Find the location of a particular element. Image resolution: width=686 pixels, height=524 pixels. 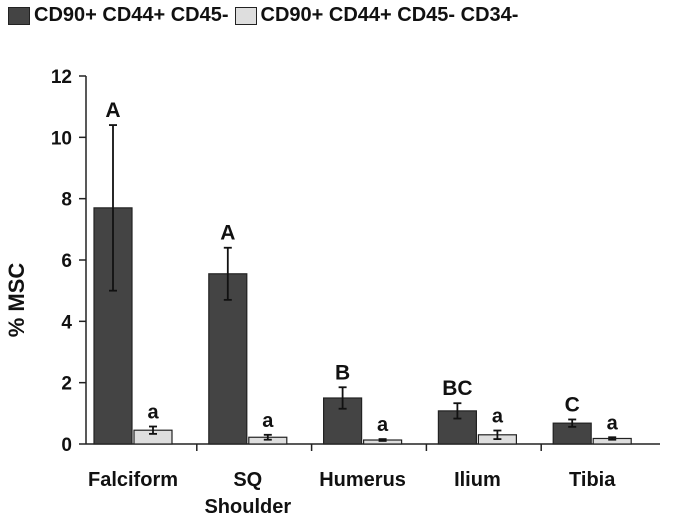

significance-label: BC is located at coordinates (457, 388).